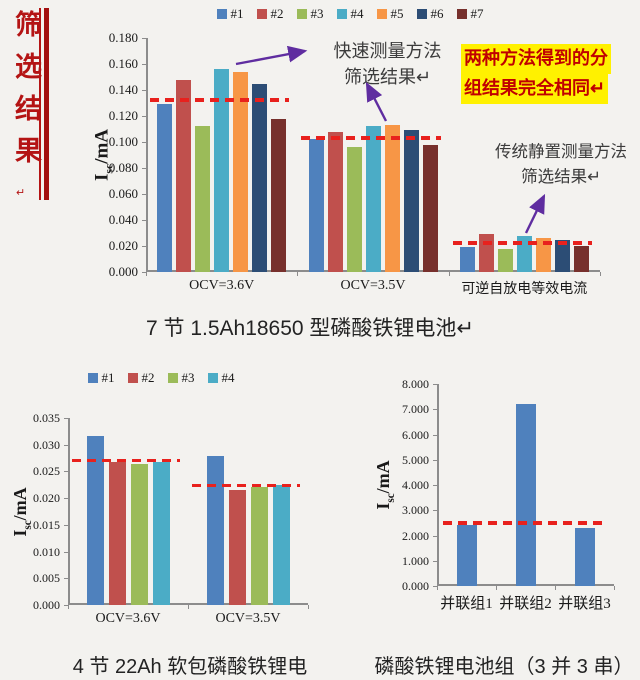  I want to click on legend-label: #2, so click(148, 377).